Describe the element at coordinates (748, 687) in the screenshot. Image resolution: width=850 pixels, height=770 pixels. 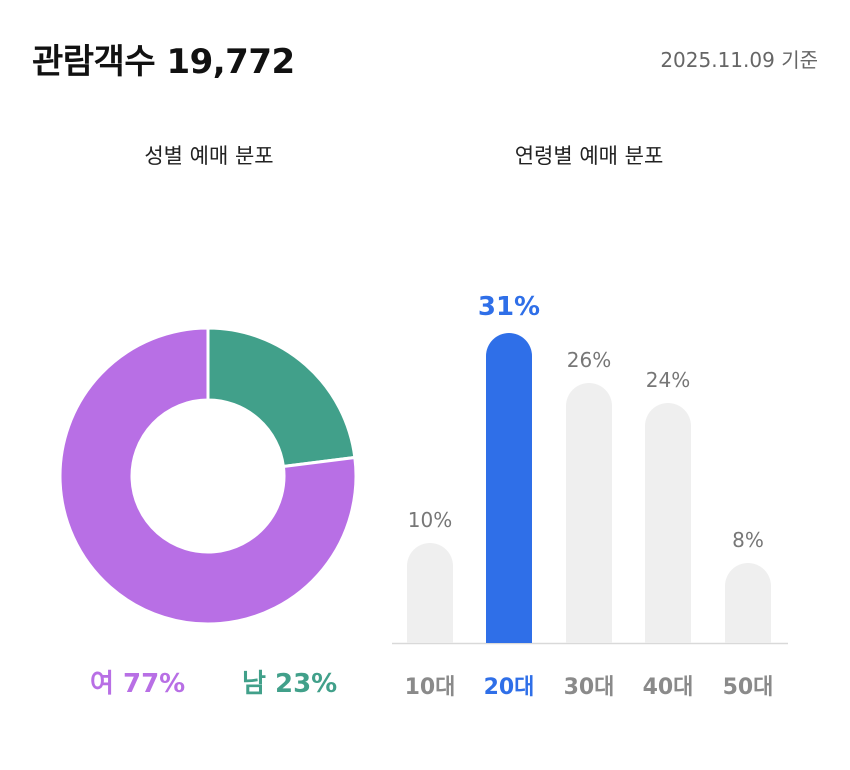
I see `bar-category-label: 50대` at that location.